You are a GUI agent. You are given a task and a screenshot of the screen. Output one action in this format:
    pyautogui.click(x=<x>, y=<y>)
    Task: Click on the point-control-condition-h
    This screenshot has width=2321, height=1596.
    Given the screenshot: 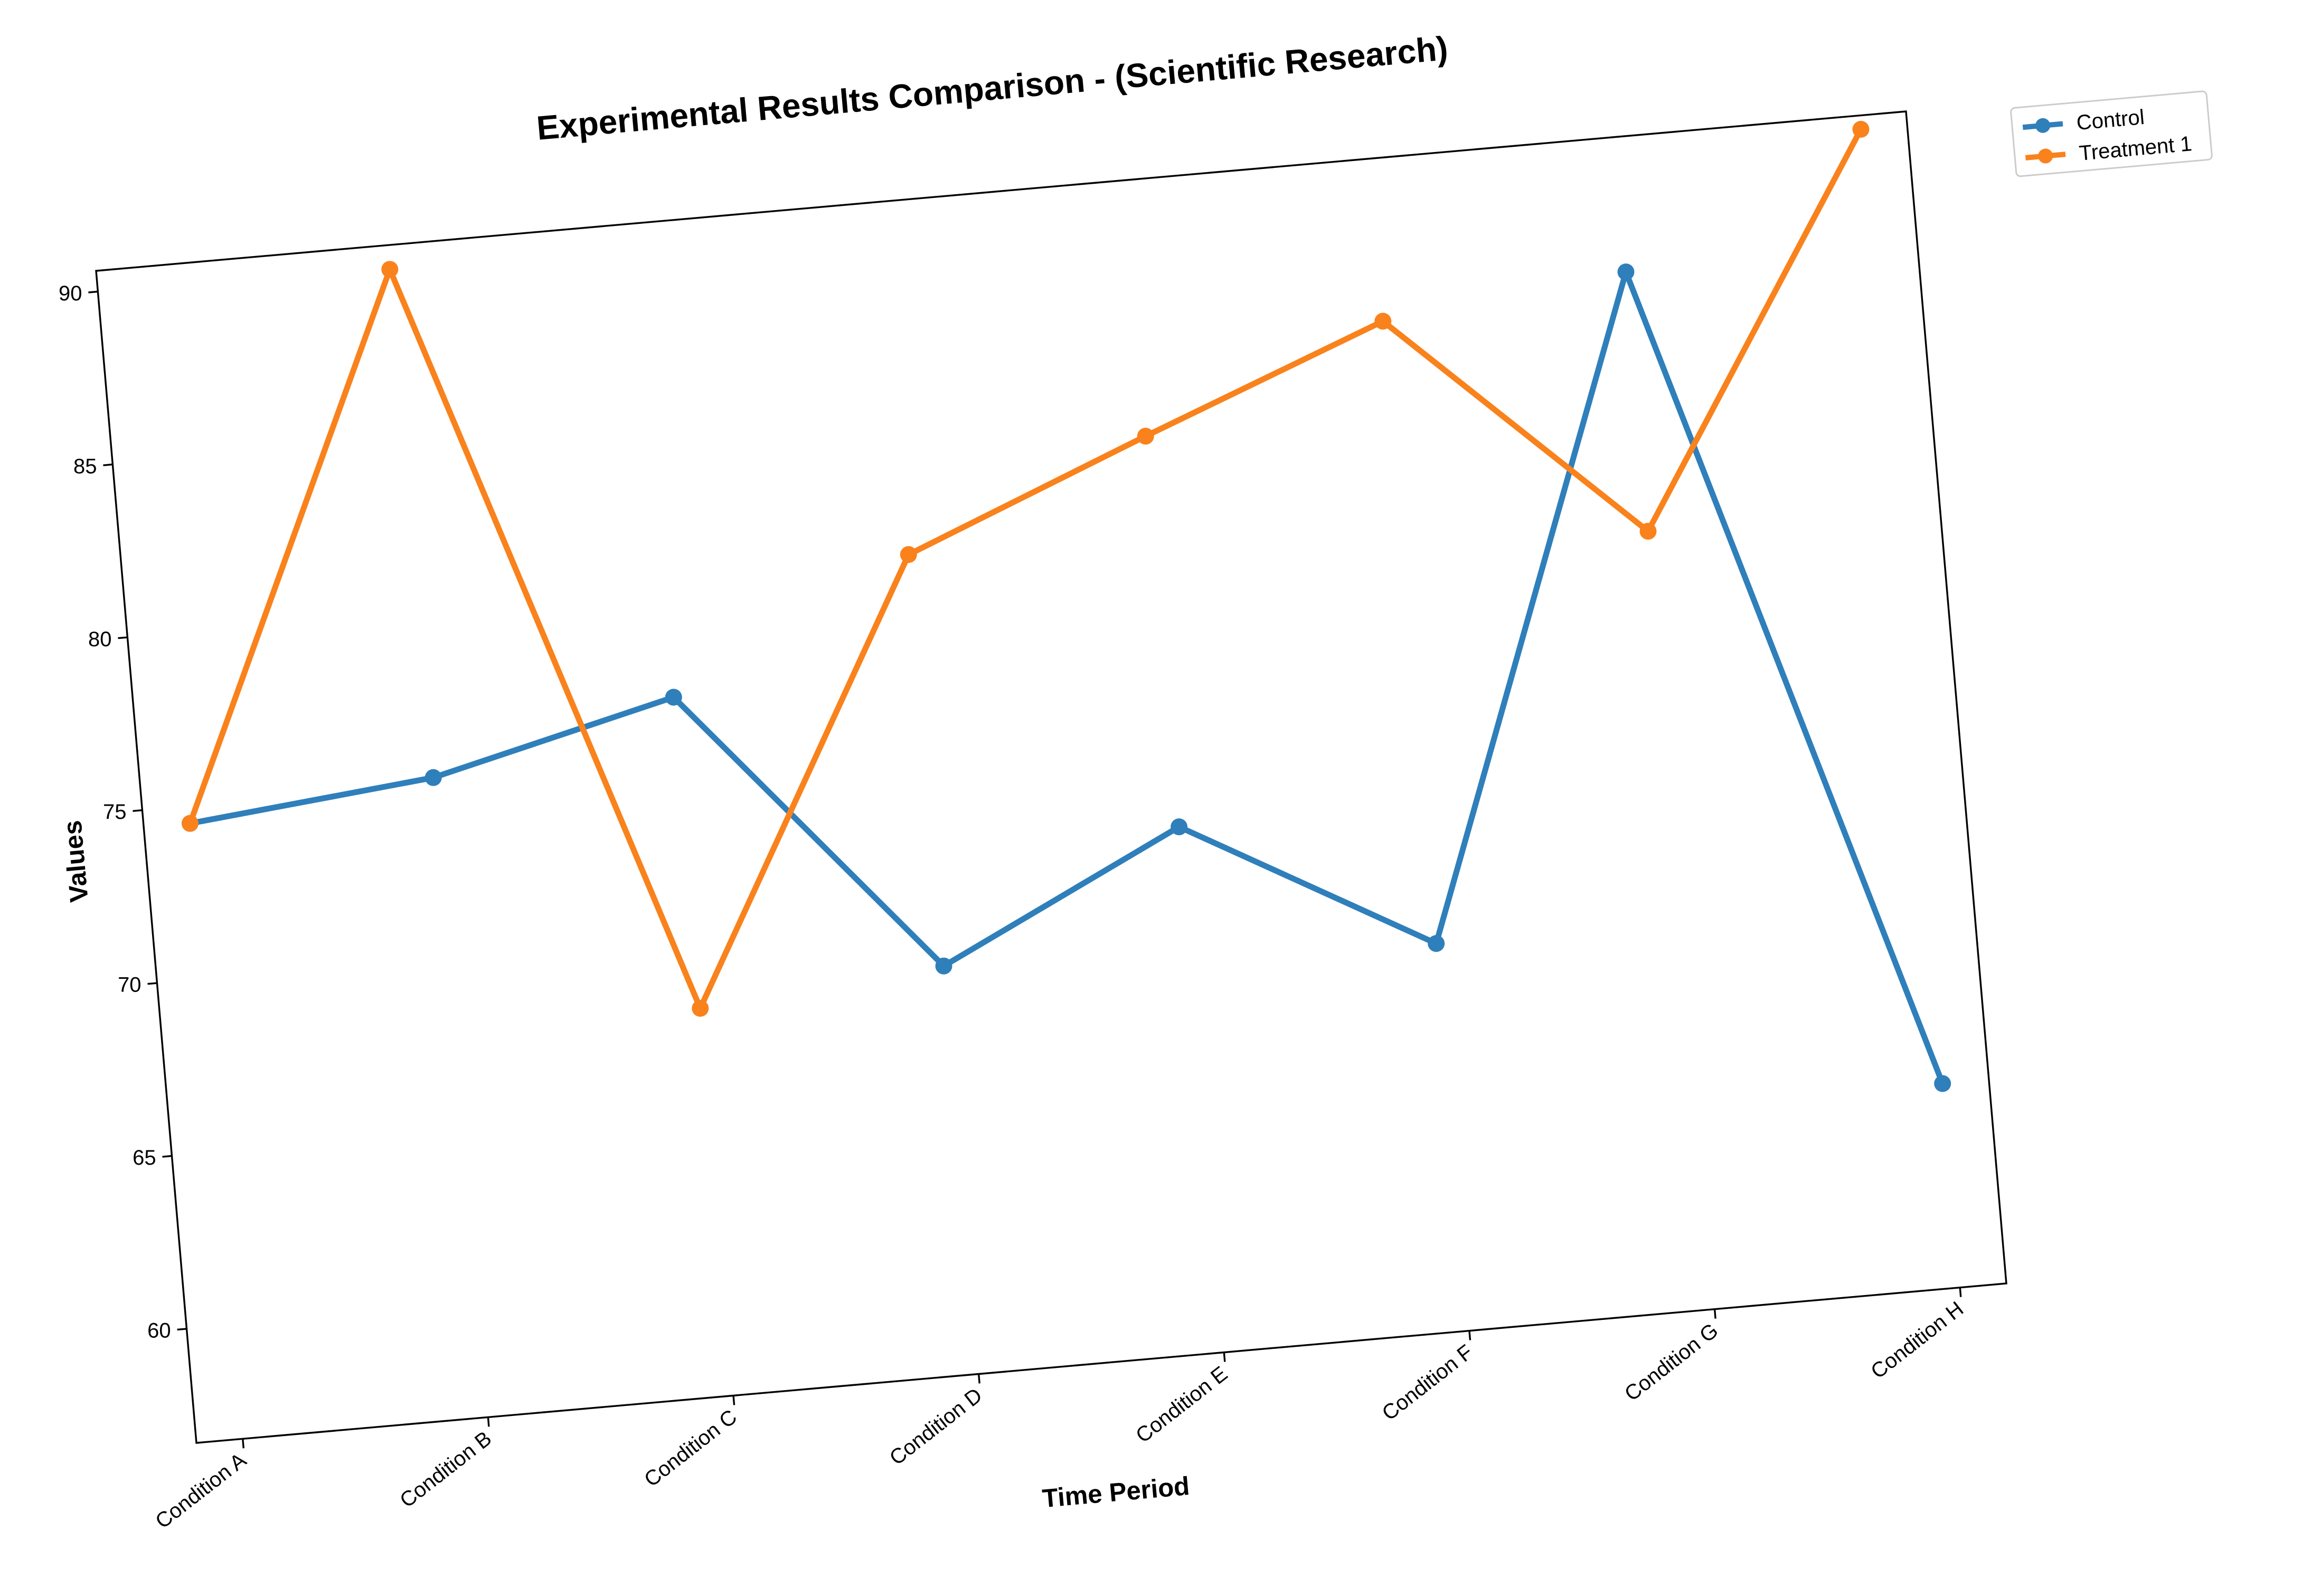 What is the action you would take?
    pyautogui.click(x=1942, y=1083)
    